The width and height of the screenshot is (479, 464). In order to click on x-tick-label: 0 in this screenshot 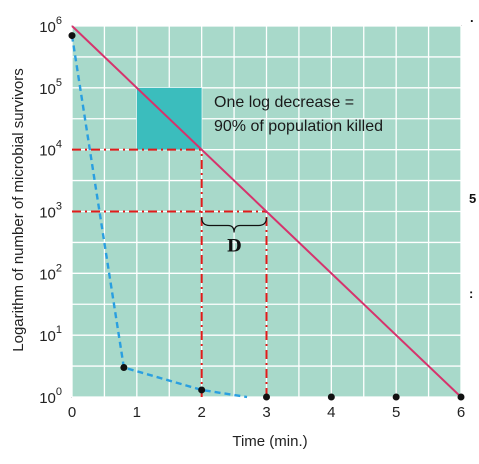, I will do `click(72, 412)`.